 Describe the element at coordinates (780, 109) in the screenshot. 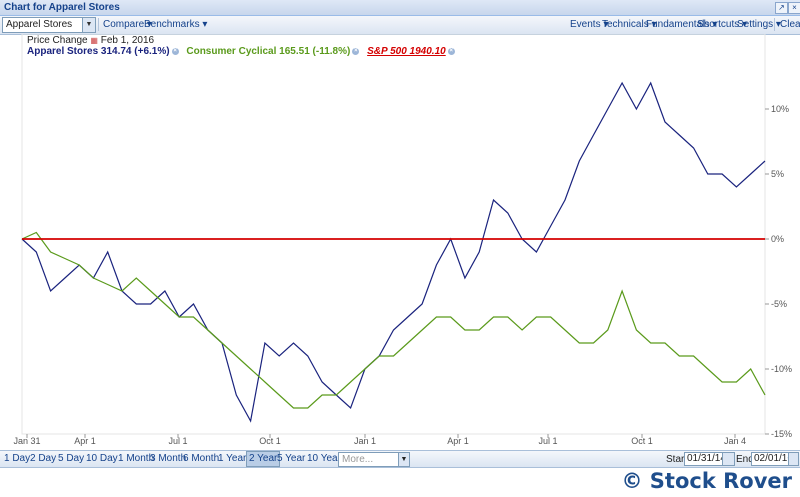

I see `y-tick-label: 10%` at that location.